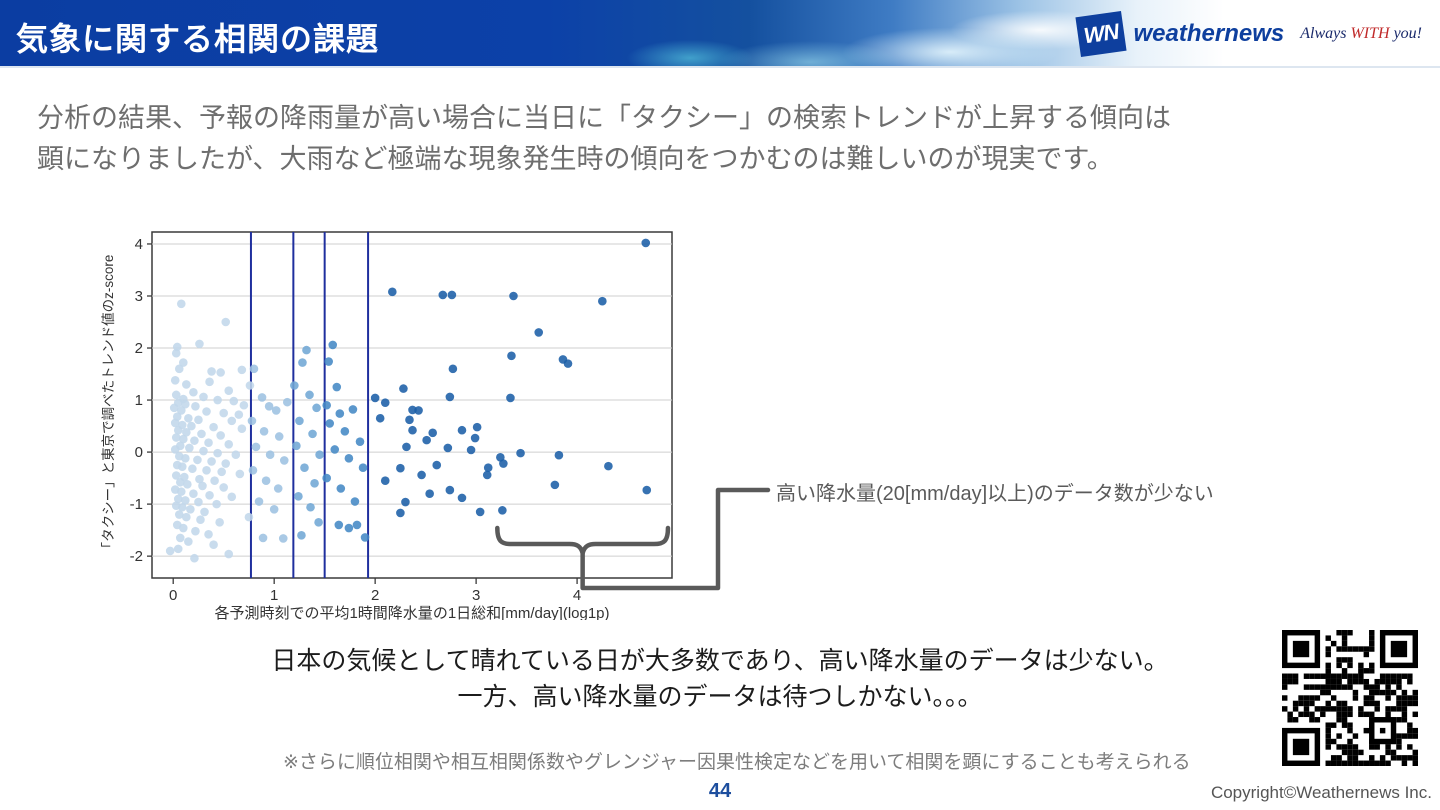  I want to click on weathernews-logo: WN weathernews Always WITH you!, so click(1248, 34).